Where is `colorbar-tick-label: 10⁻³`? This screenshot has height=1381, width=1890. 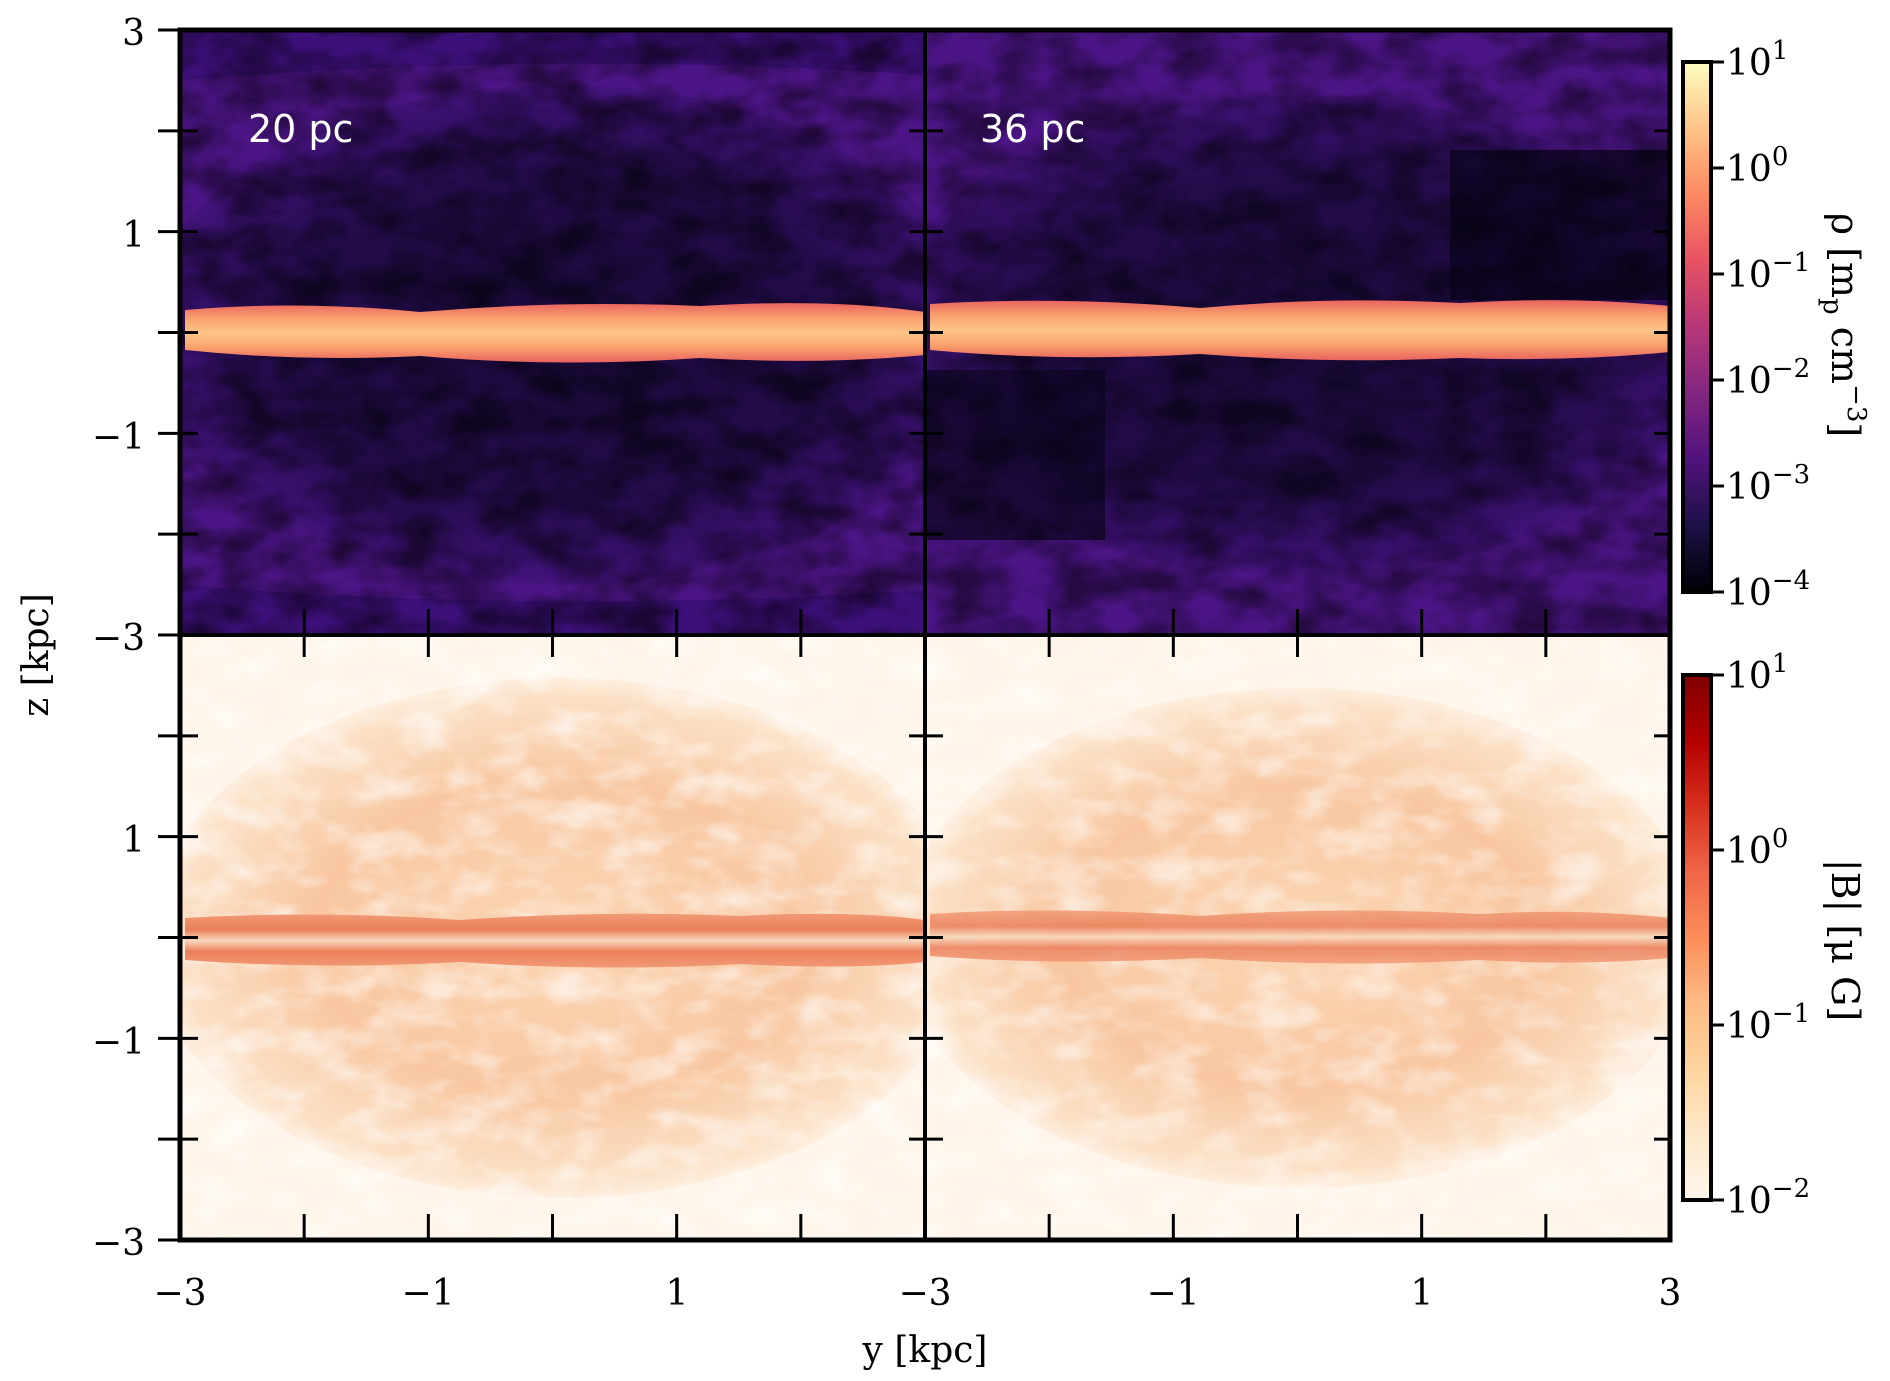 colorbar-tick-label: 10⁻³ is located at coordinates (1768, 484).